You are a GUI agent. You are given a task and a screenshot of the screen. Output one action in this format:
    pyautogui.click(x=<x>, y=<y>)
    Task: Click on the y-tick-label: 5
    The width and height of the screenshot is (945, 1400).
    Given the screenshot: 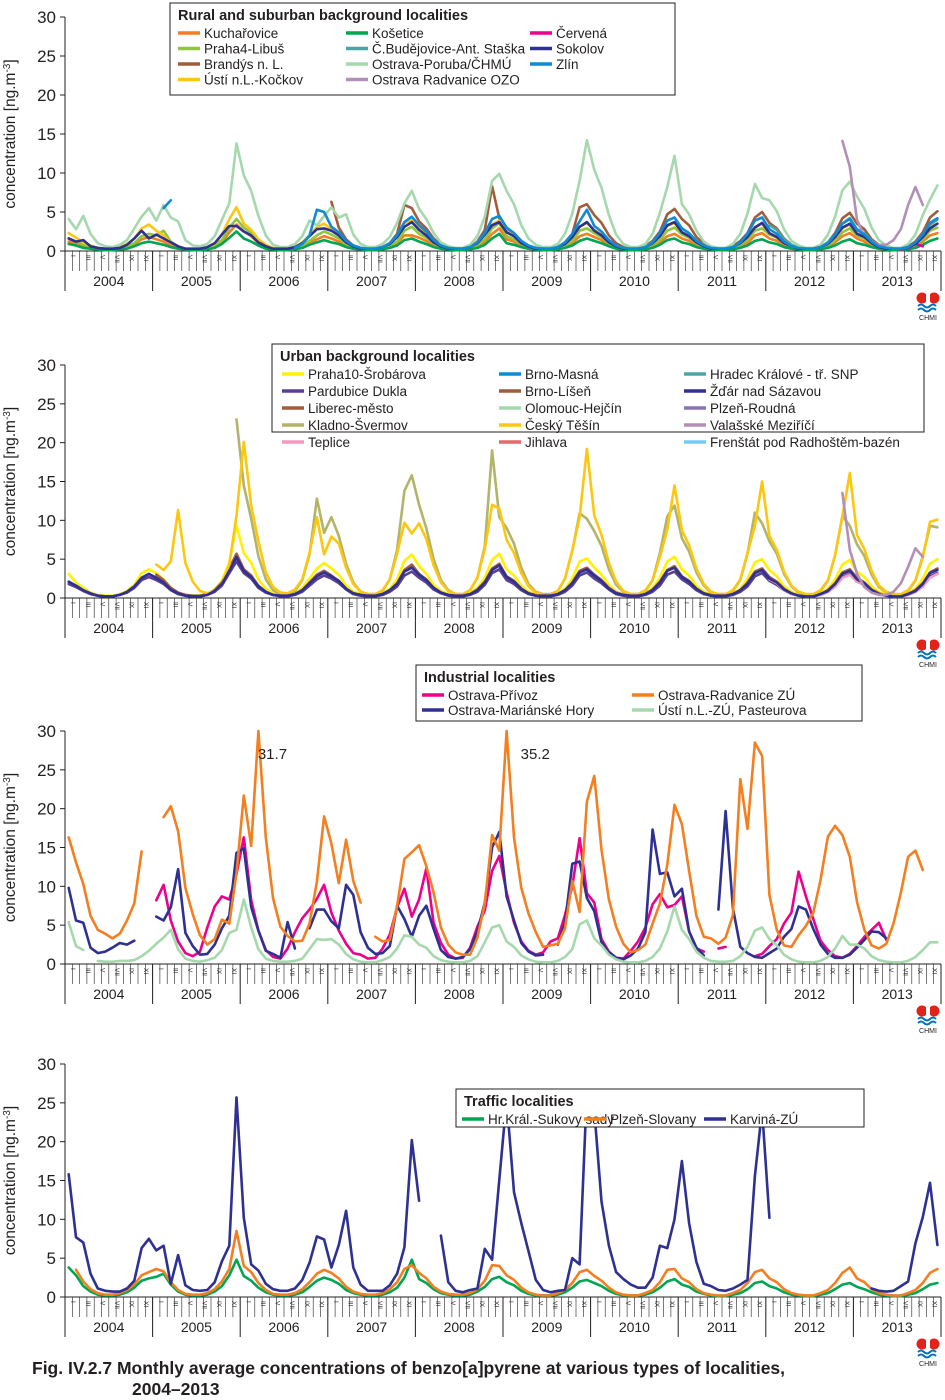 What is the action you would take?
    pyautogui.click(x=51, y=559)
    